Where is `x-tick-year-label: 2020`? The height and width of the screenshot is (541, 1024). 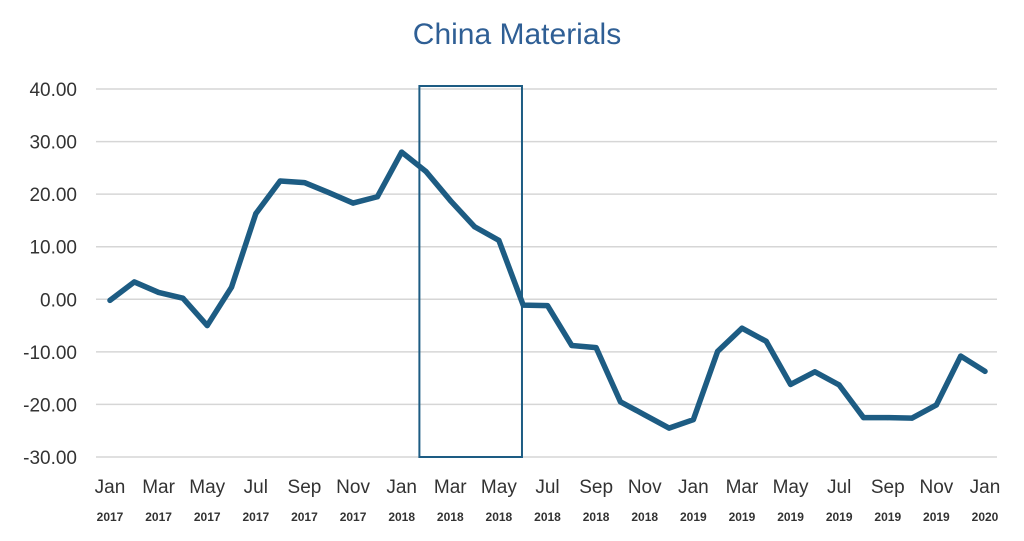 x-tick-year-label: 2020 is located at coordinates (985, 517).